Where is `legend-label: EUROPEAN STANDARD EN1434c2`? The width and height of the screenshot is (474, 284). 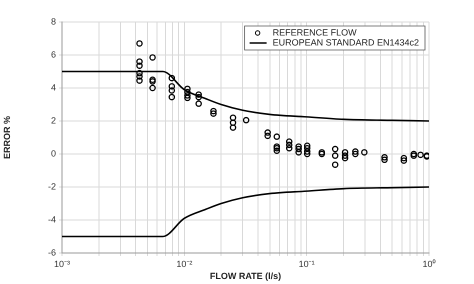 legend-label: EUROPEAN STANDARD EN1434c2 is located at coordinates (346, 42).